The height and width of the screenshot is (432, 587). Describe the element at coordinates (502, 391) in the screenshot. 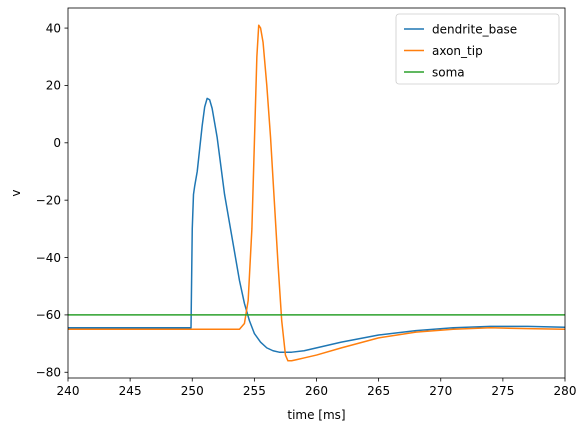

I see `x-tick-label: 275` at that location.